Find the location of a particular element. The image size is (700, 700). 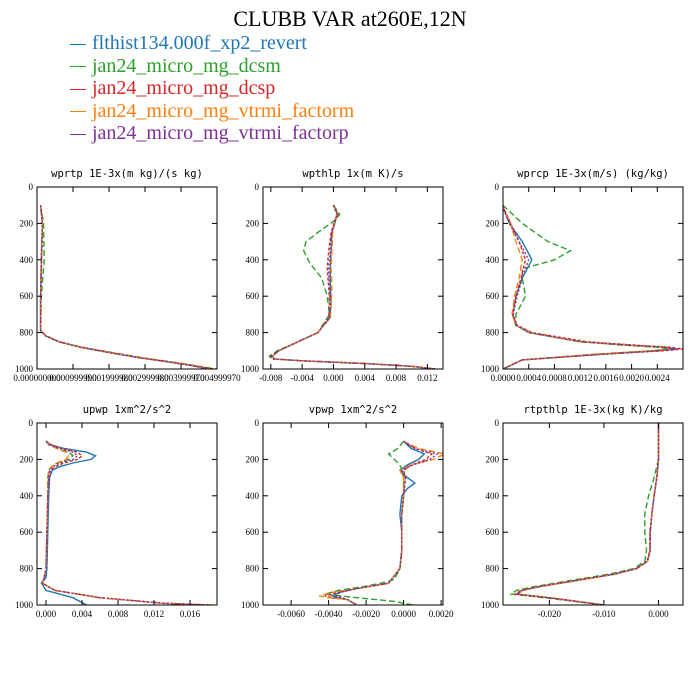

panel-title: wpthlp 1x(m K)/s is located at coordinates (352, 174).